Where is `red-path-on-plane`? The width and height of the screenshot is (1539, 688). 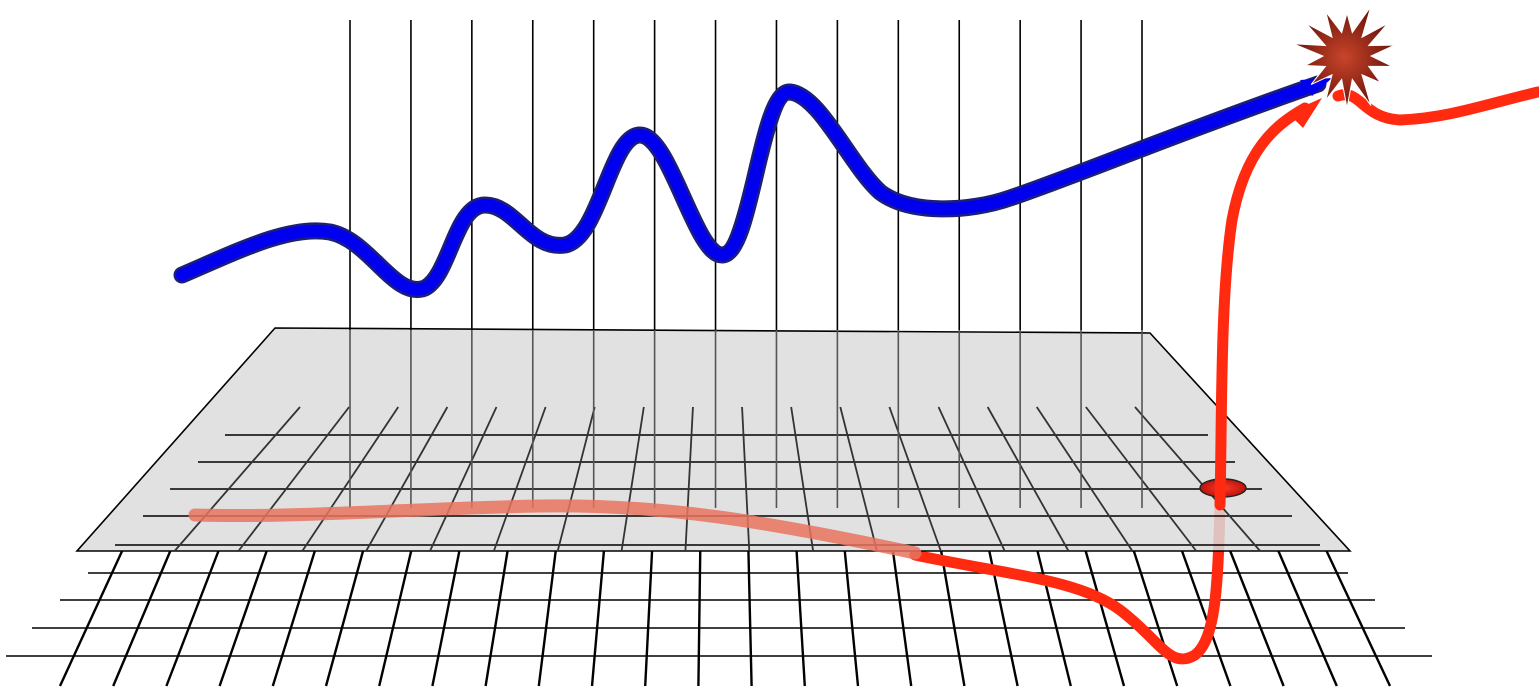 red-path-on-plane is located at coordinates (555, 529).